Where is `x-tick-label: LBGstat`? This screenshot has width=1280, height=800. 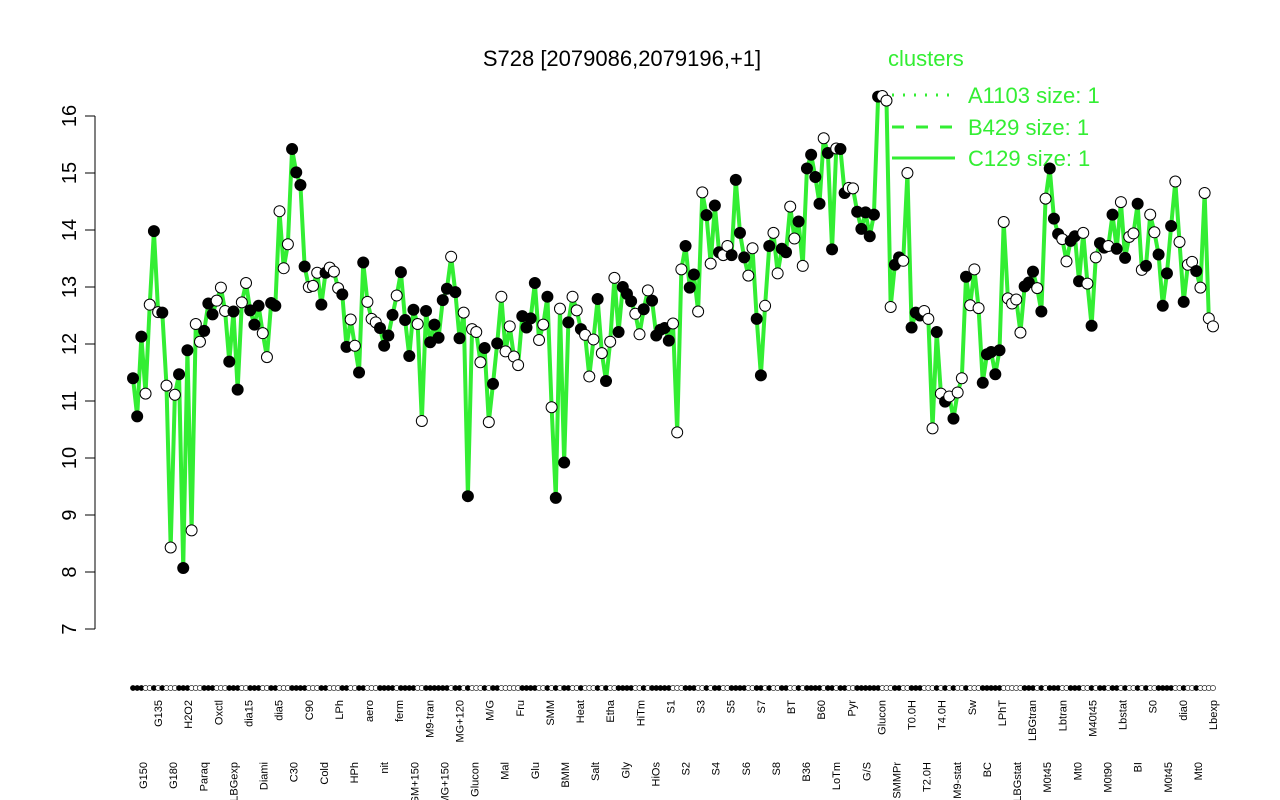 x-tick-label: LBGstat is located at coordinates (1018, 781).